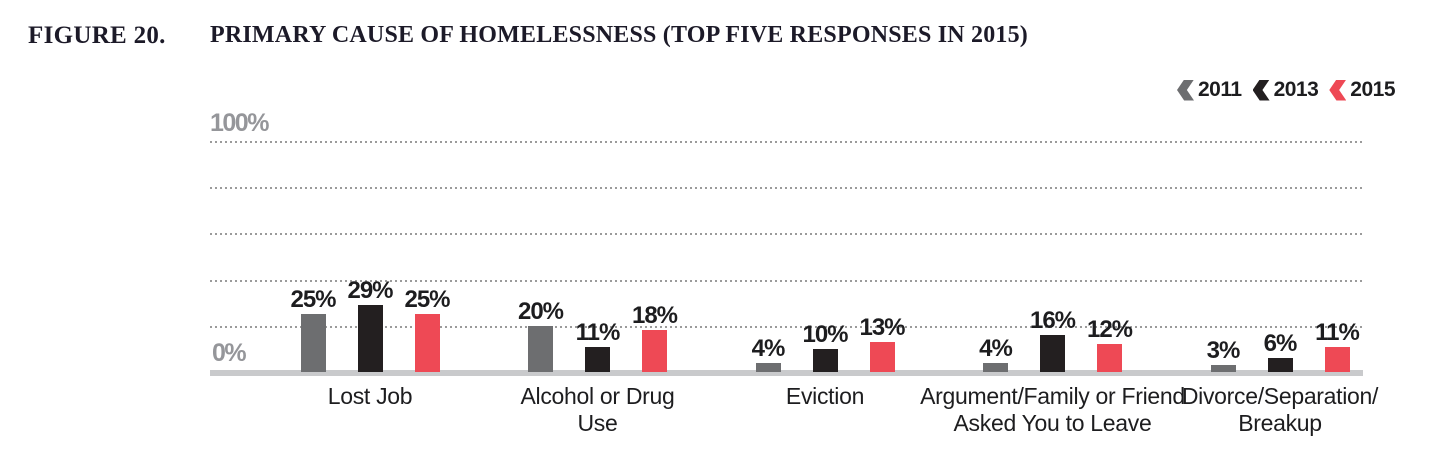 Image resolution: width=1430 pixels, height=456 pixels. What do you see at coordinates (597, 423) in the screenshot?
I see `category-label-line: Use` at bounding box center [597, 423].